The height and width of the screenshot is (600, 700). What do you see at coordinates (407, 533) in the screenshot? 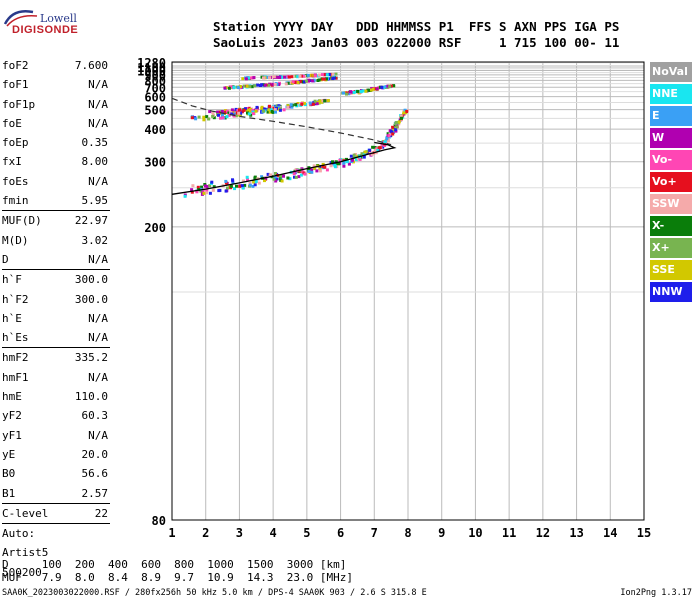
I see `x-tick-label: 8` at bounding box center [407, 533].